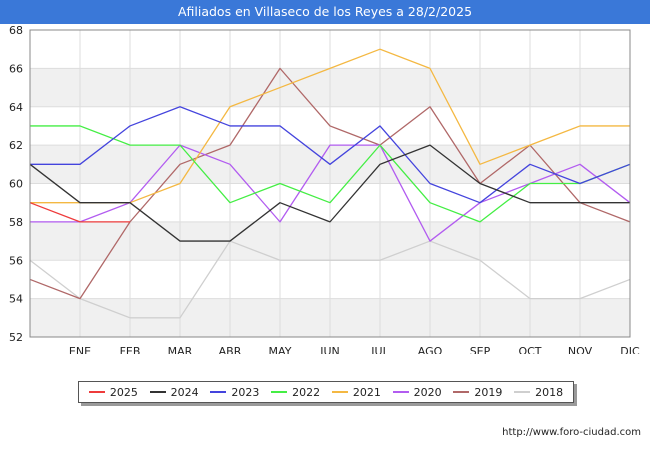 This screenshot has height=450, width=650. What do you see at coordinates (184, 392) in the screenshot?
I see `legend-label: 2024` at bounding box center [184, 392].